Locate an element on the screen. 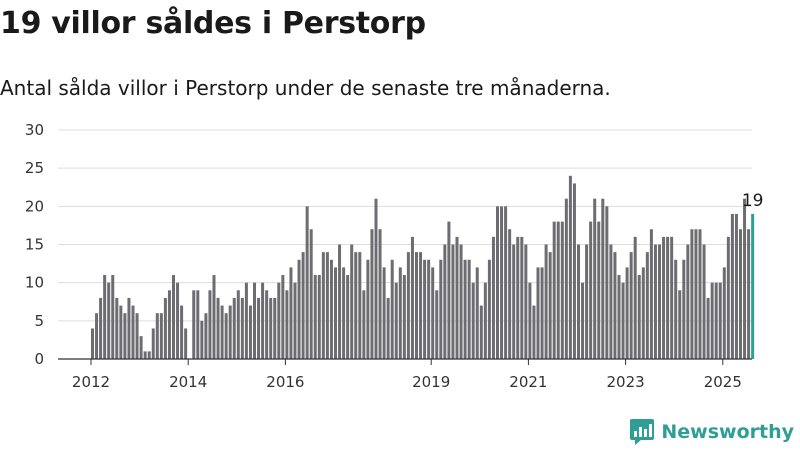 The image size is (800, 450). y-tick-label: 5 is located at coordinates (39, 321).